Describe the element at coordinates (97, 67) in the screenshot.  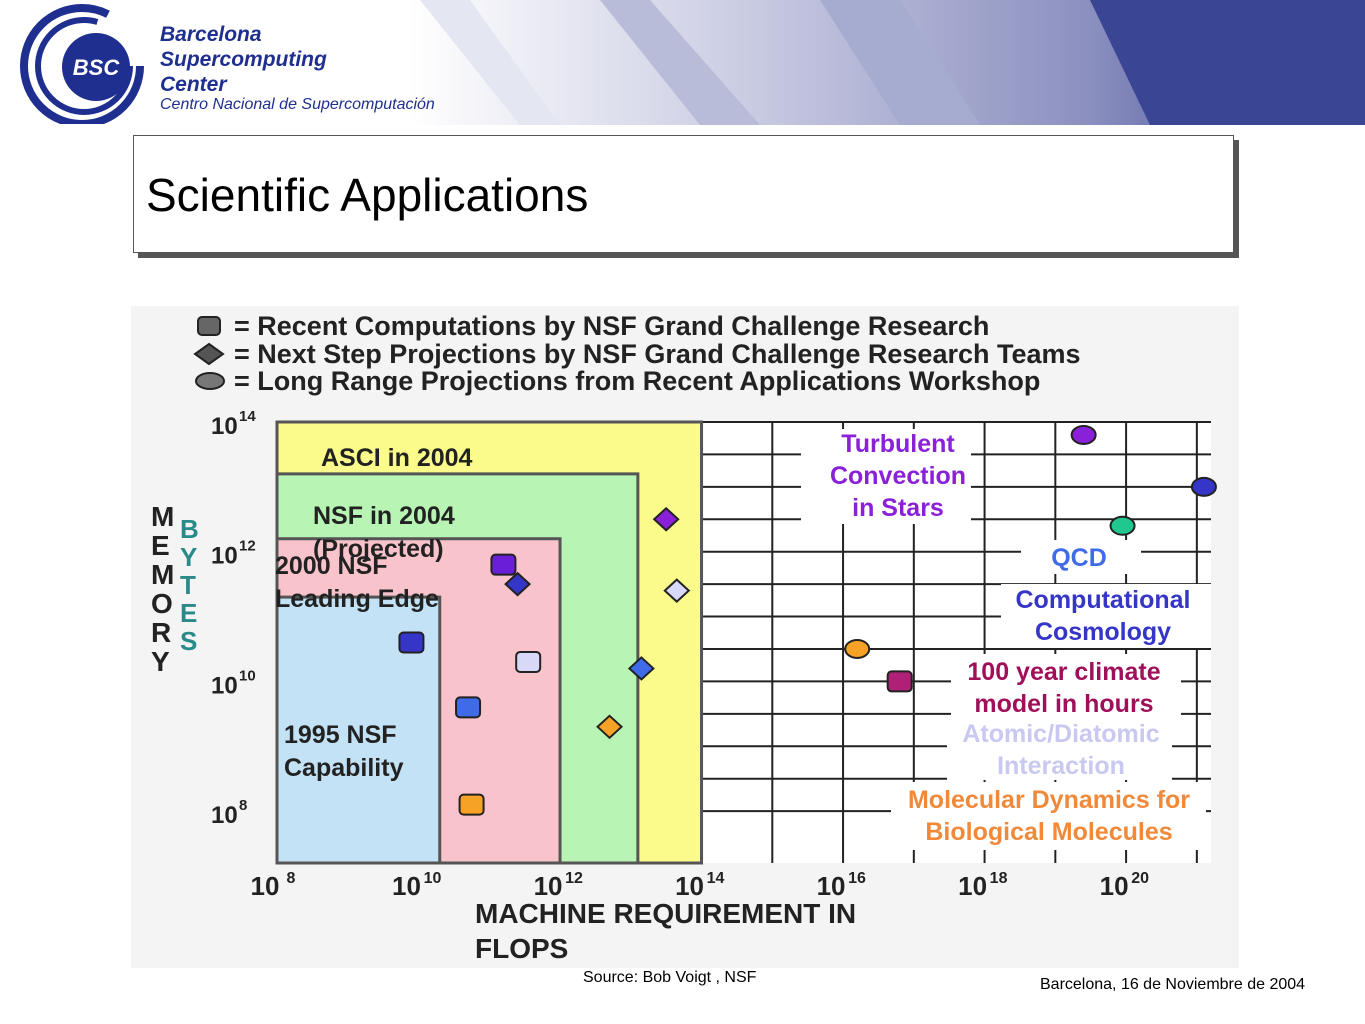
I see `logo-text: BSC` at that location.